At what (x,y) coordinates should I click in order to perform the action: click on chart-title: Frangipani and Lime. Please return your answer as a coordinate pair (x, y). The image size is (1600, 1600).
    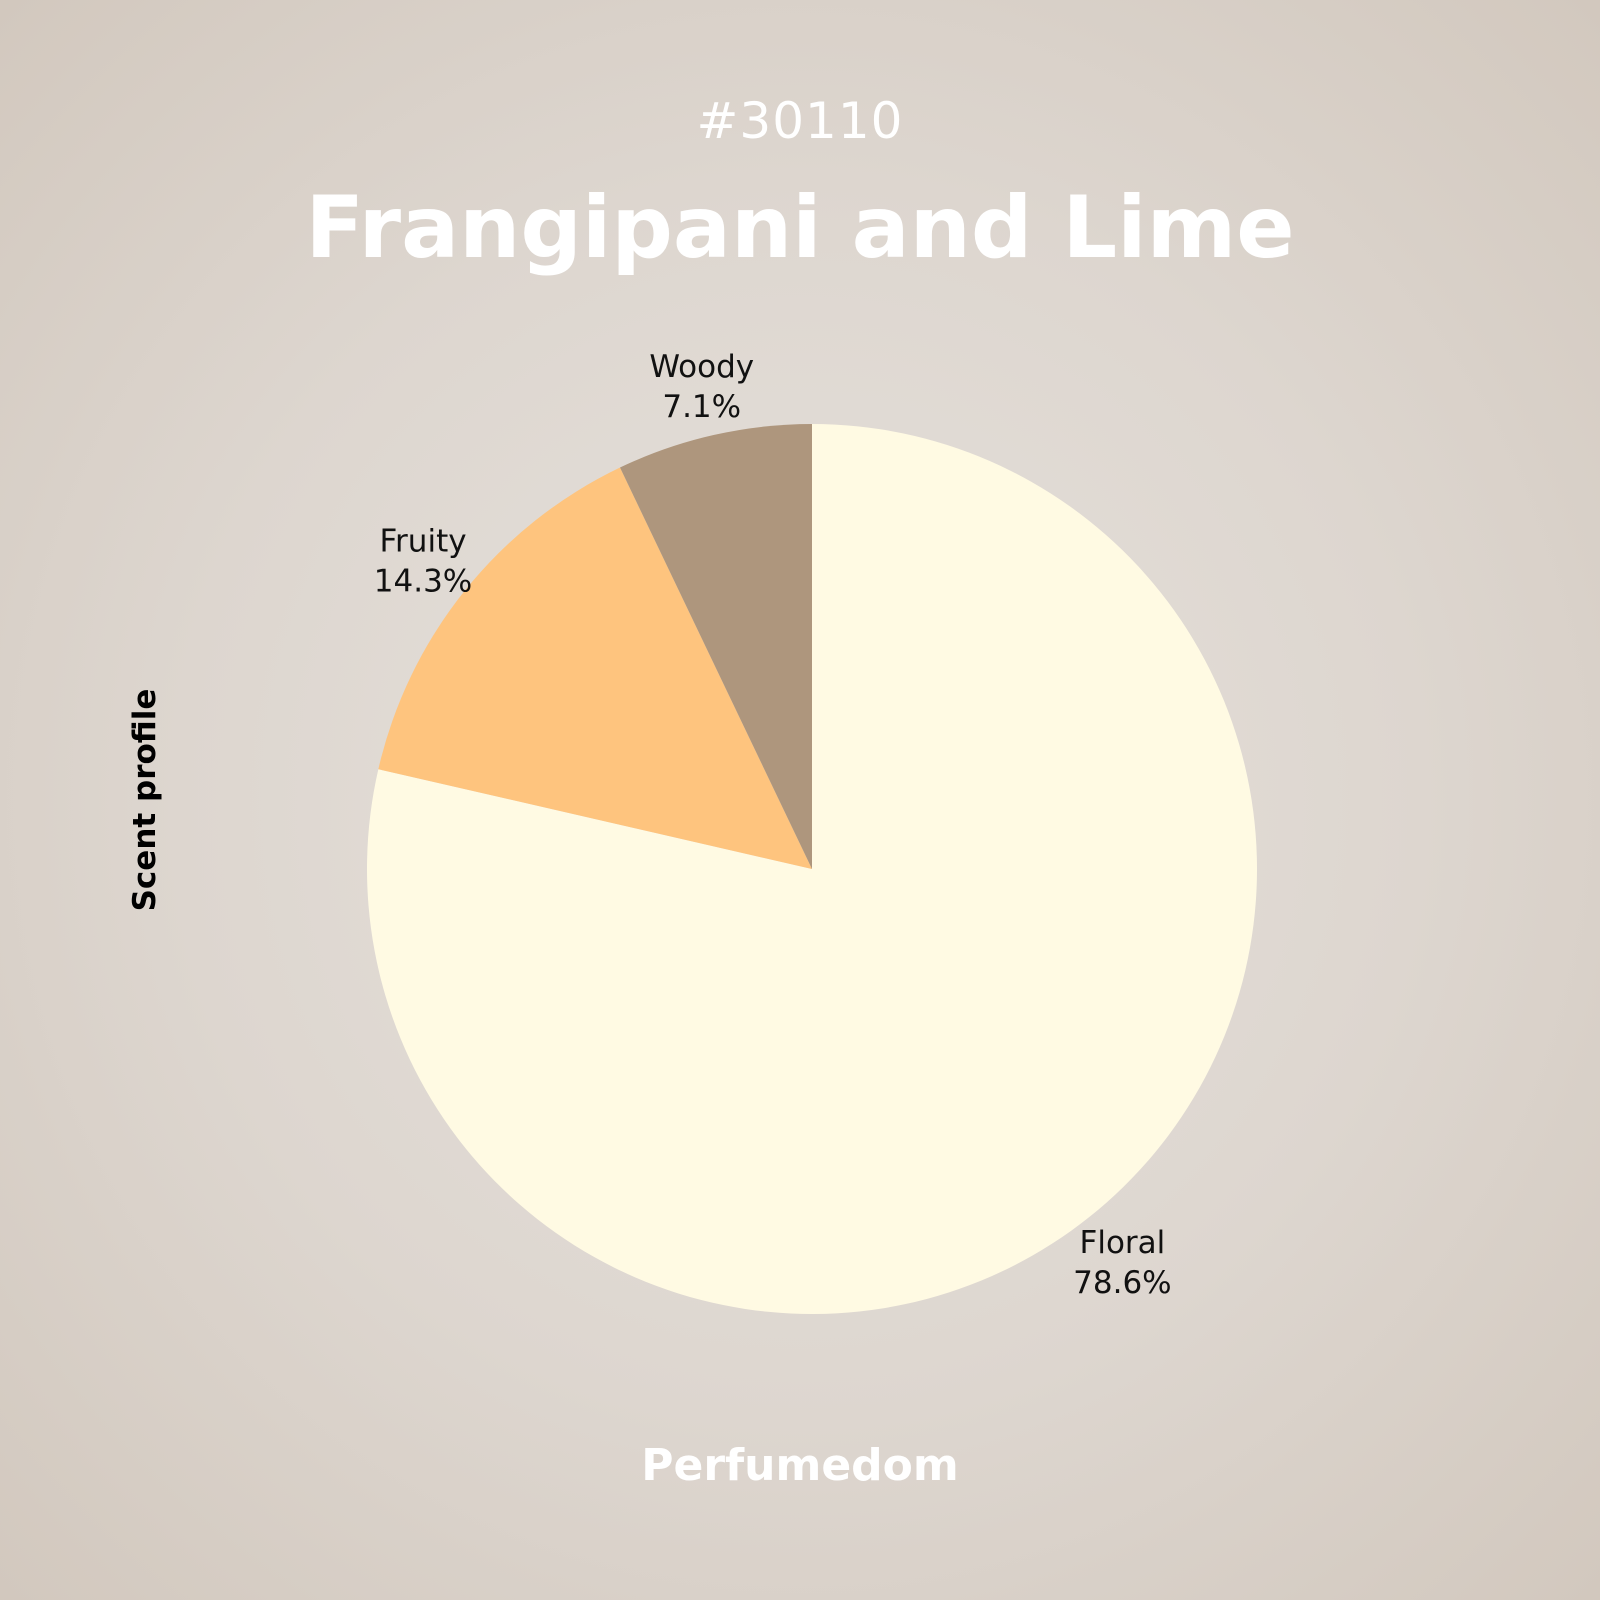
    Looking at the image, I should click on (800, 228).